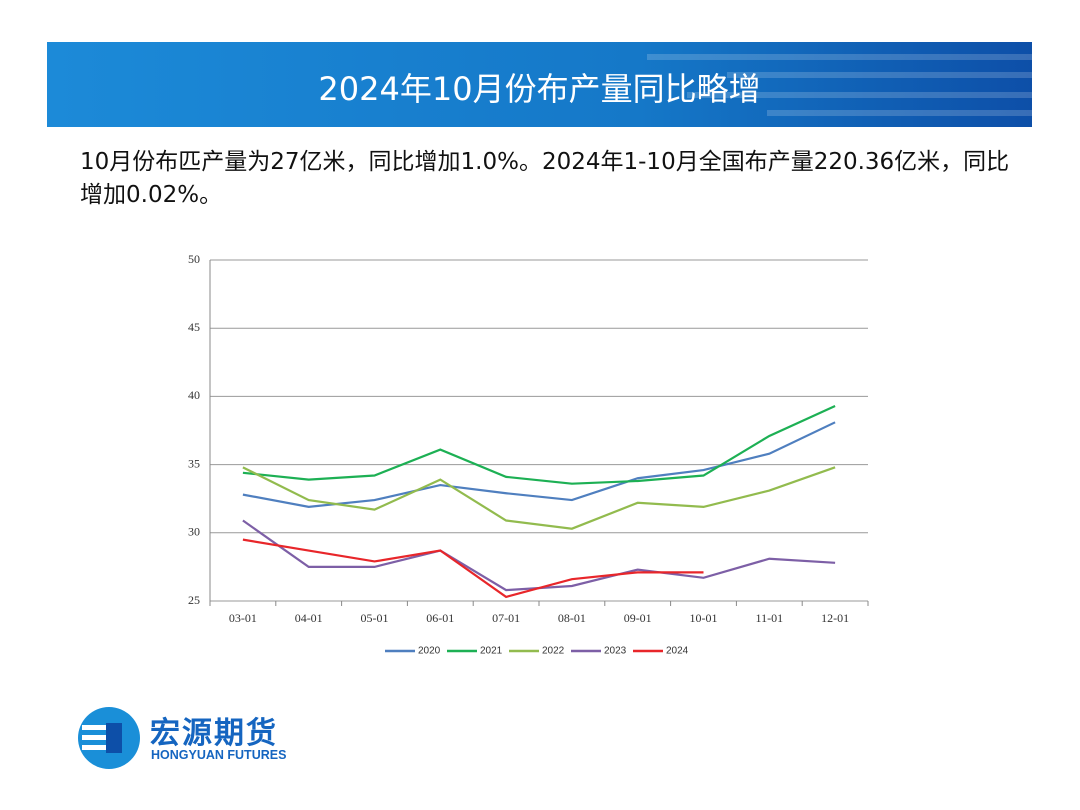 The width and height of the screenshot is (1080, 810). What do you see at coordinates (440, 618) in the screenshot?
I see `x-tick-label: 06-01` at bounding box center [440, 618].